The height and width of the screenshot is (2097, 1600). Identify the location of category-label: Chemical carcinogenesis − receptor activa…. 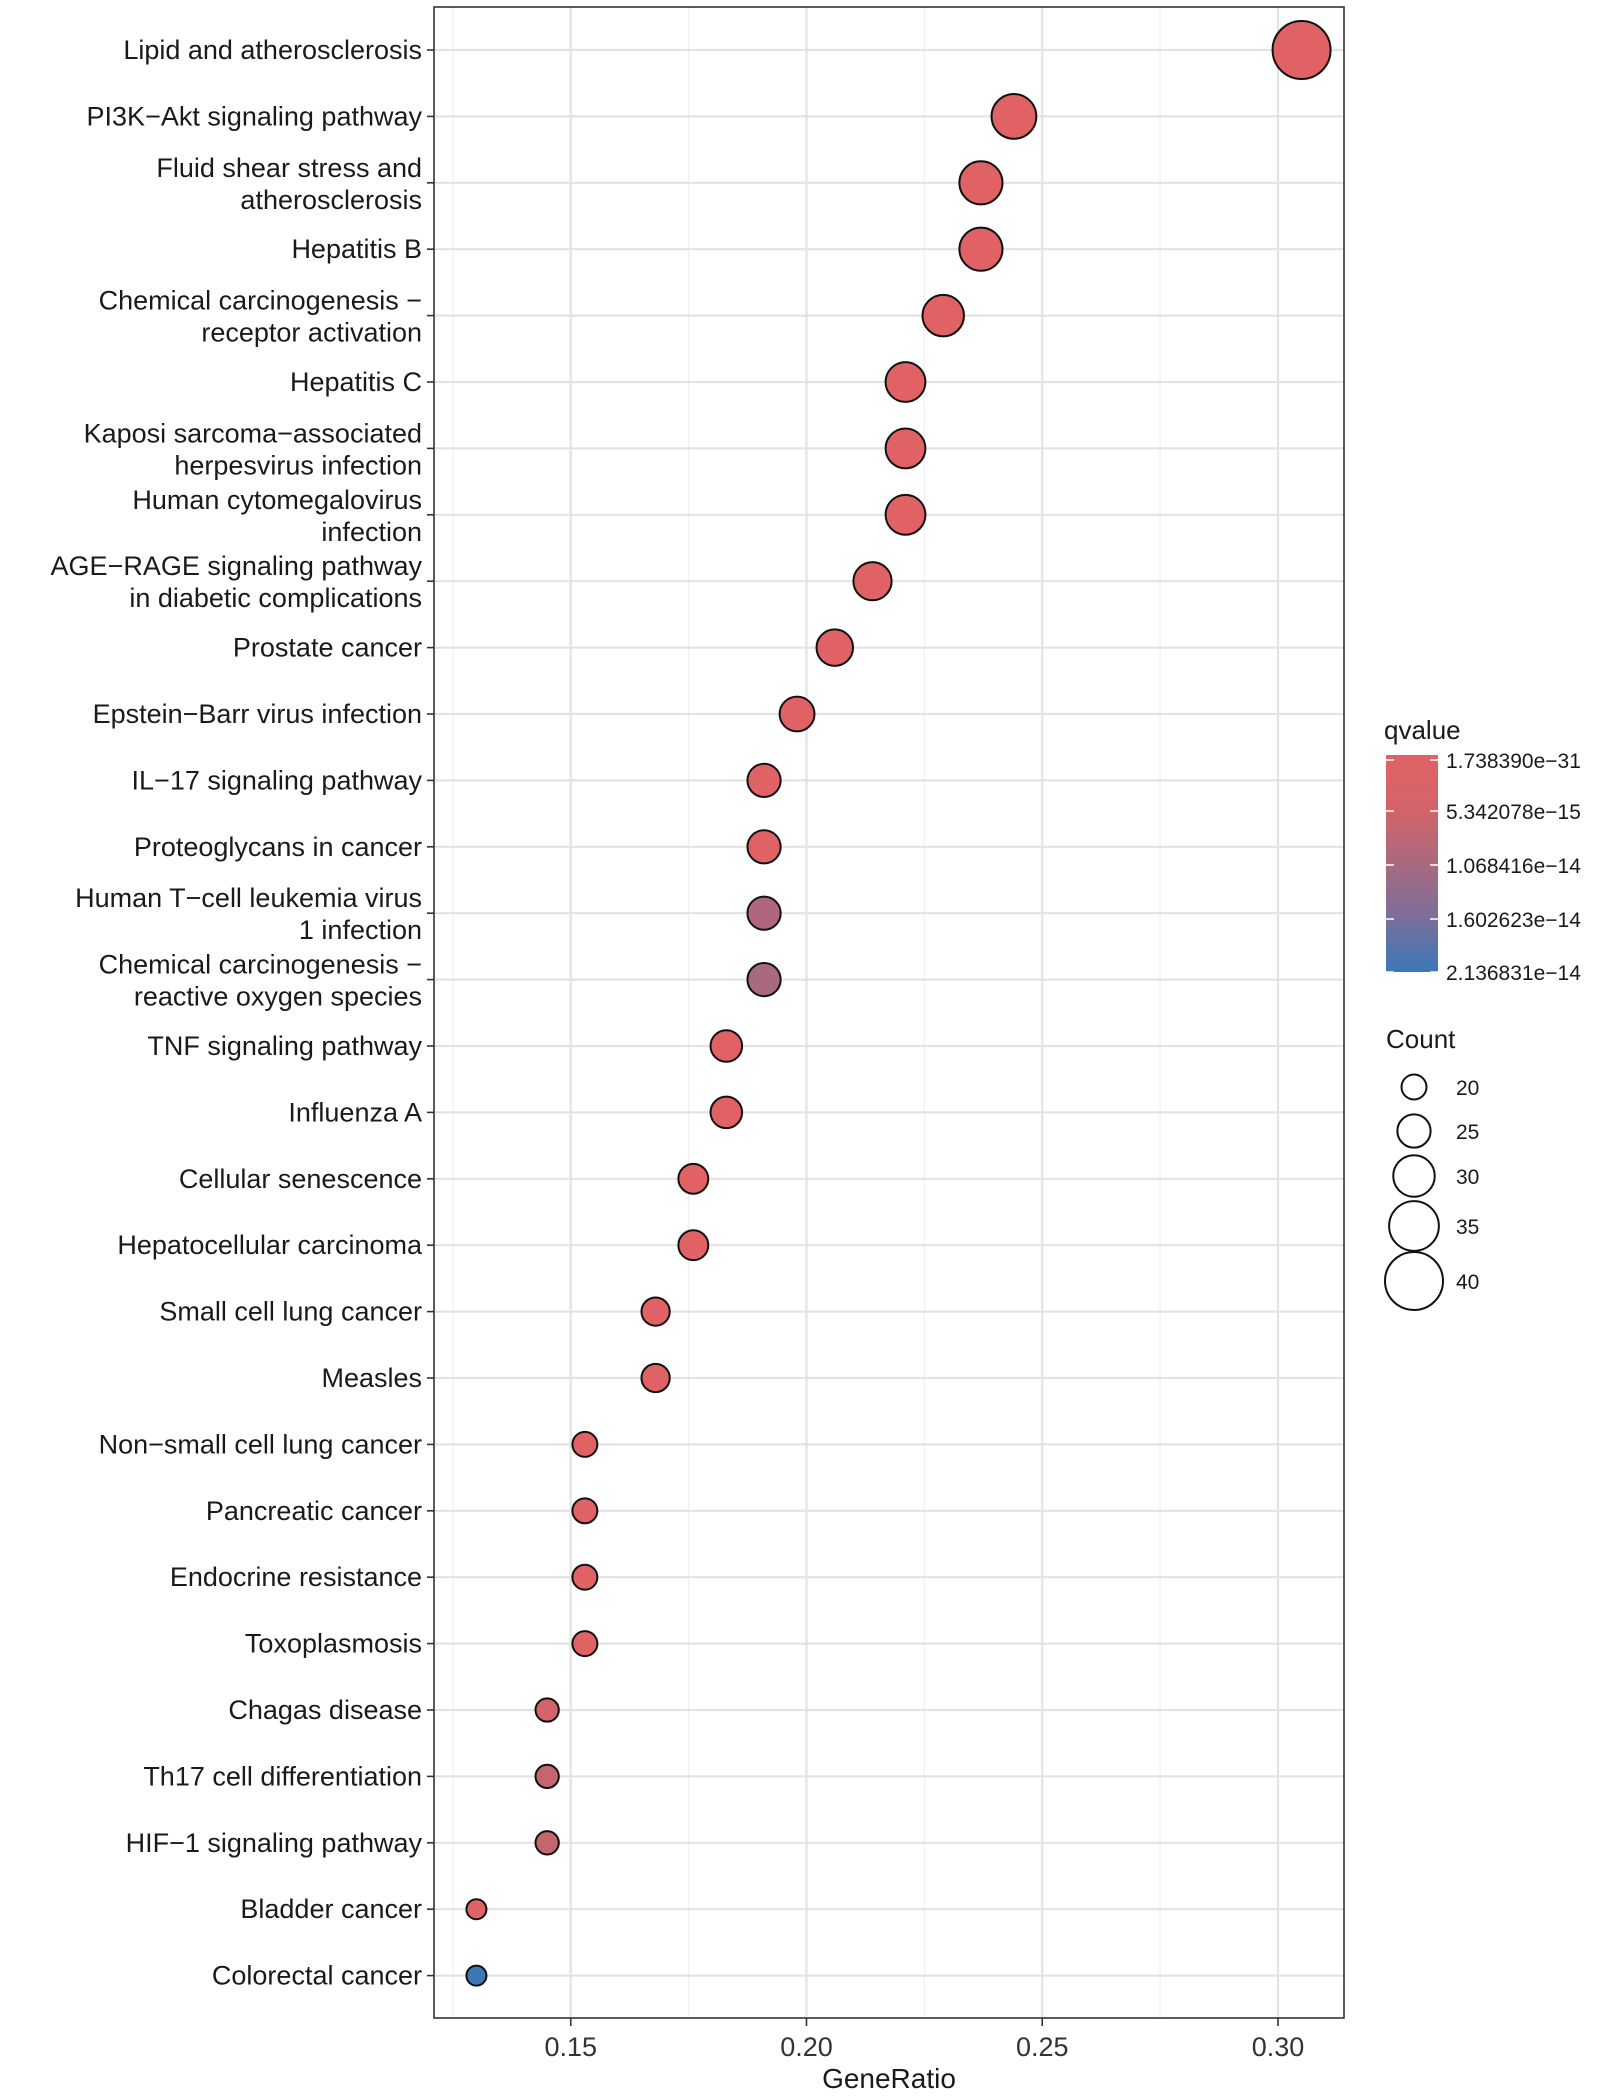
(260, 317).